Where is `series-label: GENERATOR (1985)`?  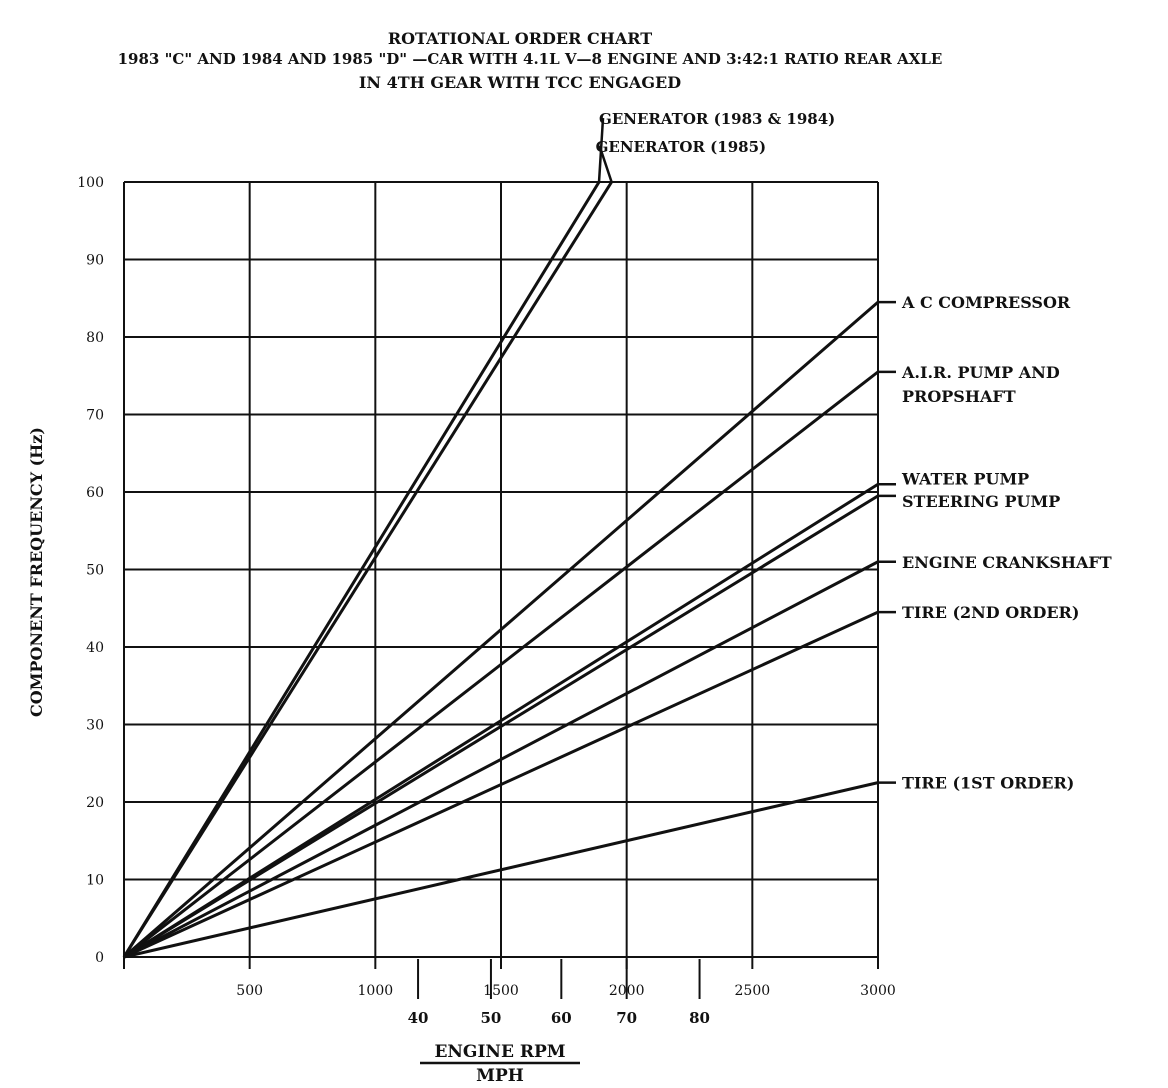
series-label: GENERATOR (1985) is located at coordinates (681, 147).